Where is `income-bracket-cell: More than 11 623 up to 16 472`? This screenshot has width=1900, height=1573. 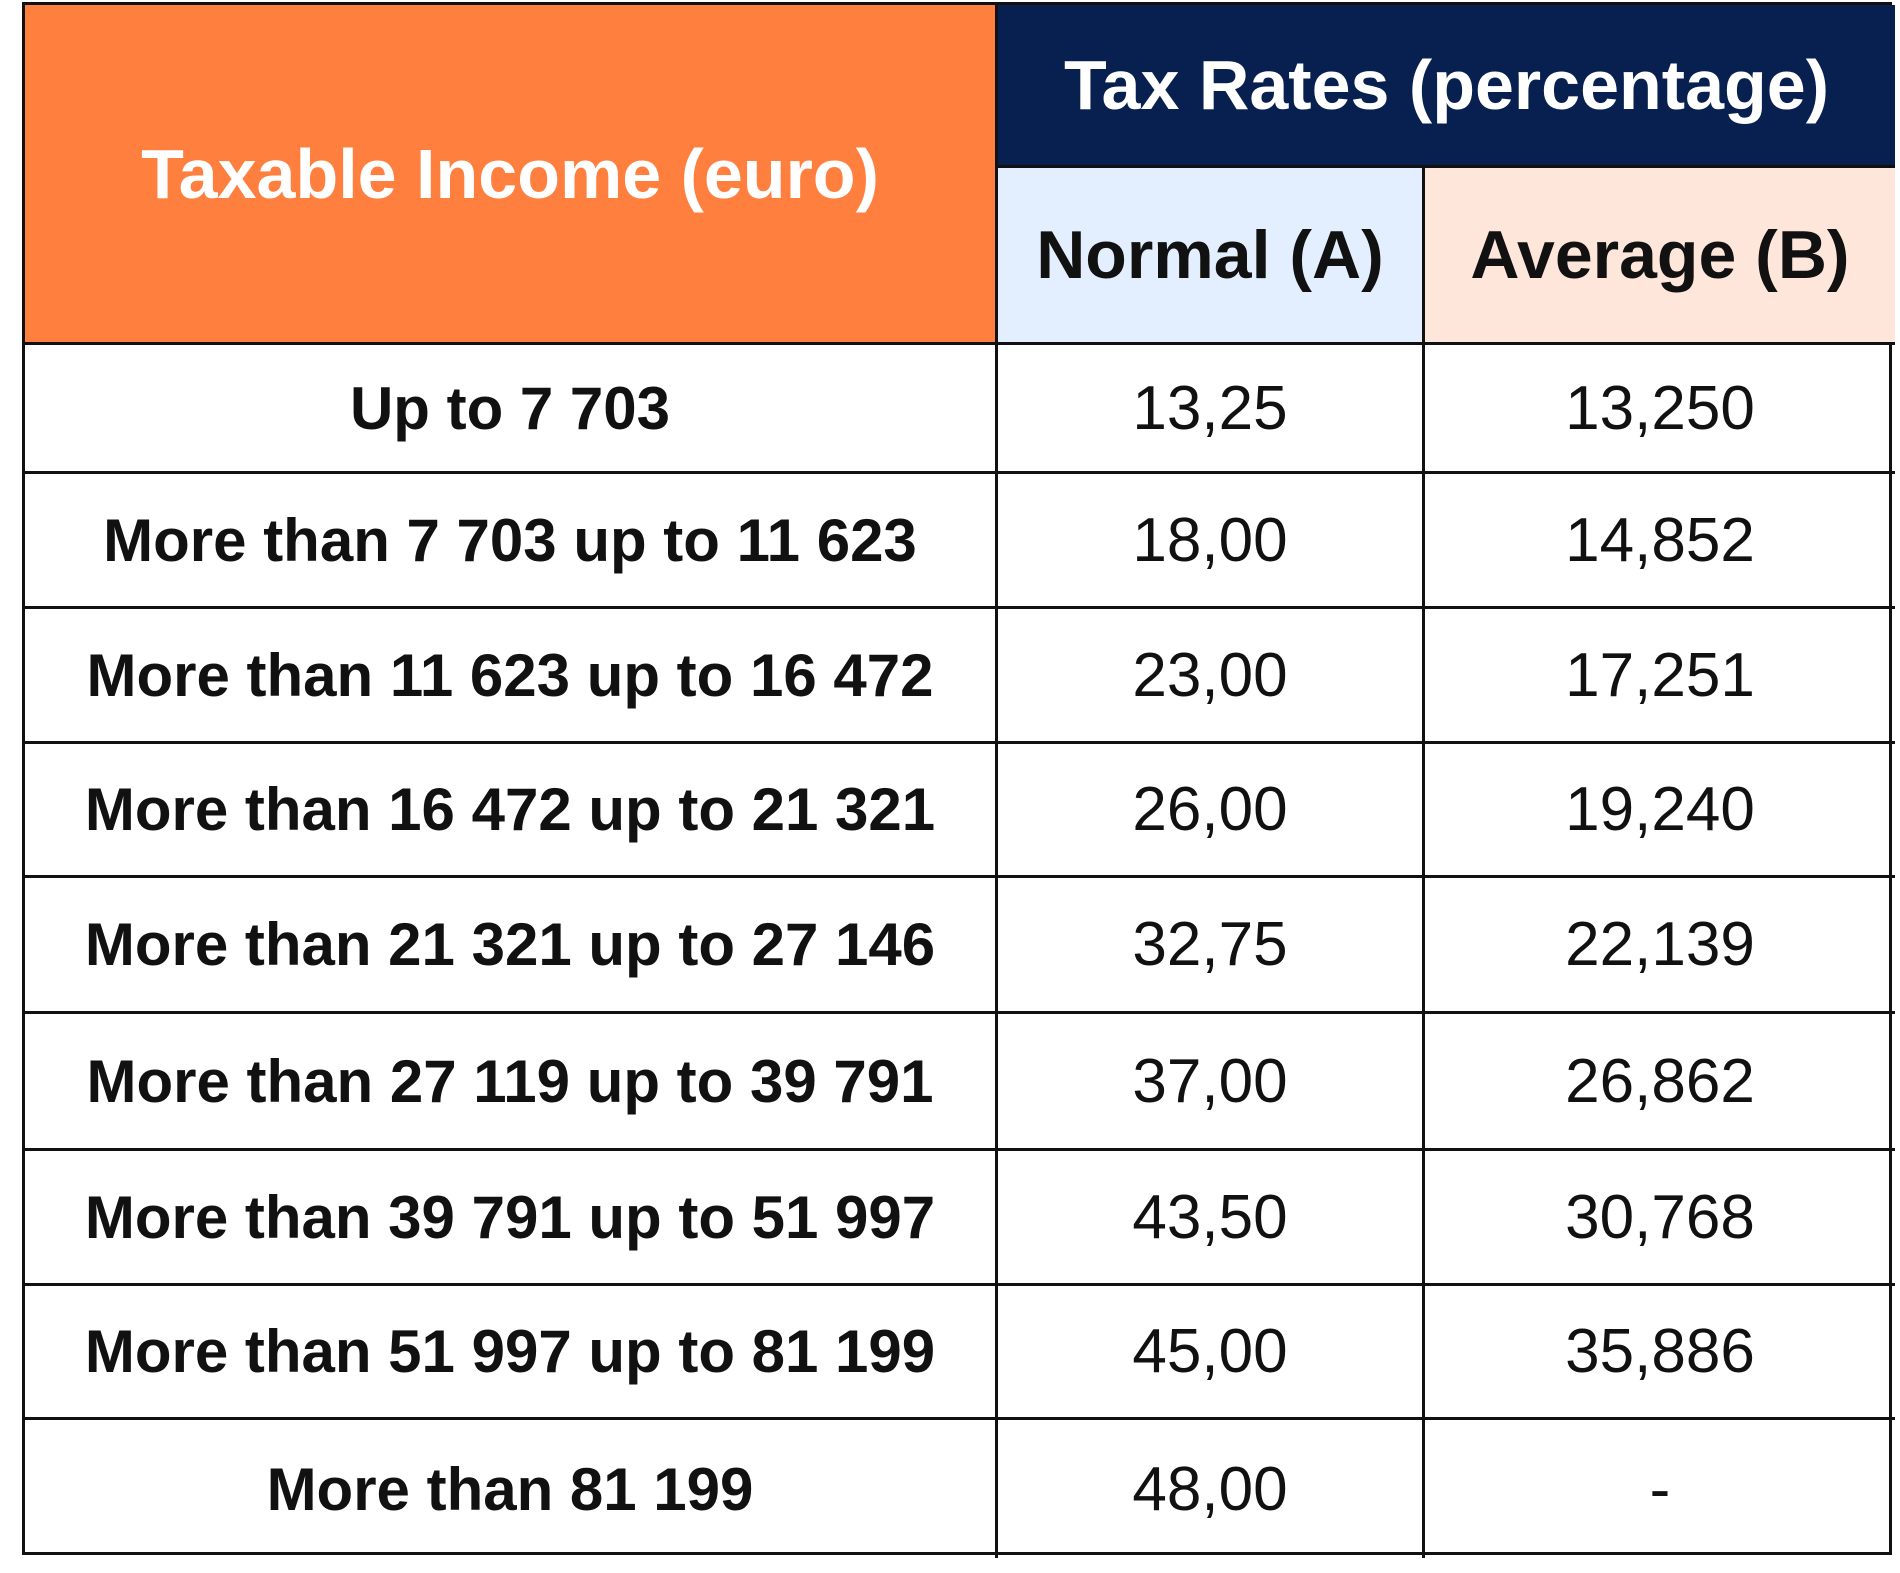 income-bracket-cell: More than 11 623 up to 16 472 is located at coordinates (511, 676).